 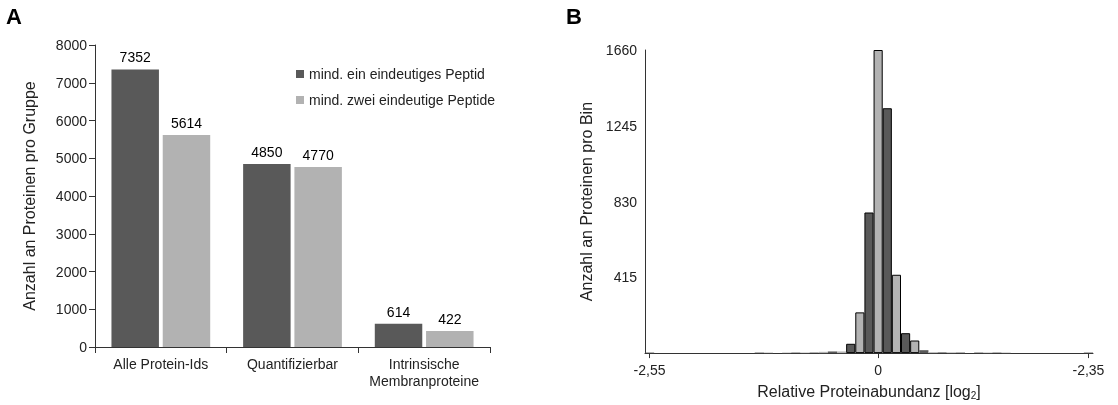 What do you see at coordinates (71, 45) in the screenshot?
I see `y-tick-label: 8000` at bounding box center [71, 45].